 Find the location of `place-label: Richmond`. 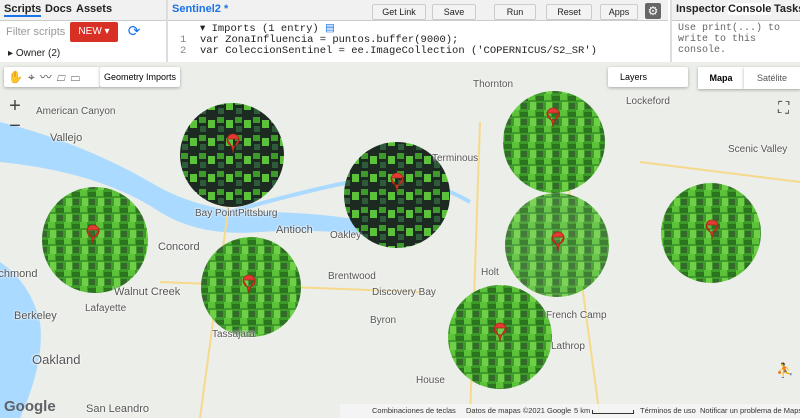

place-label: Richmond is located at coordinates (19, 274).